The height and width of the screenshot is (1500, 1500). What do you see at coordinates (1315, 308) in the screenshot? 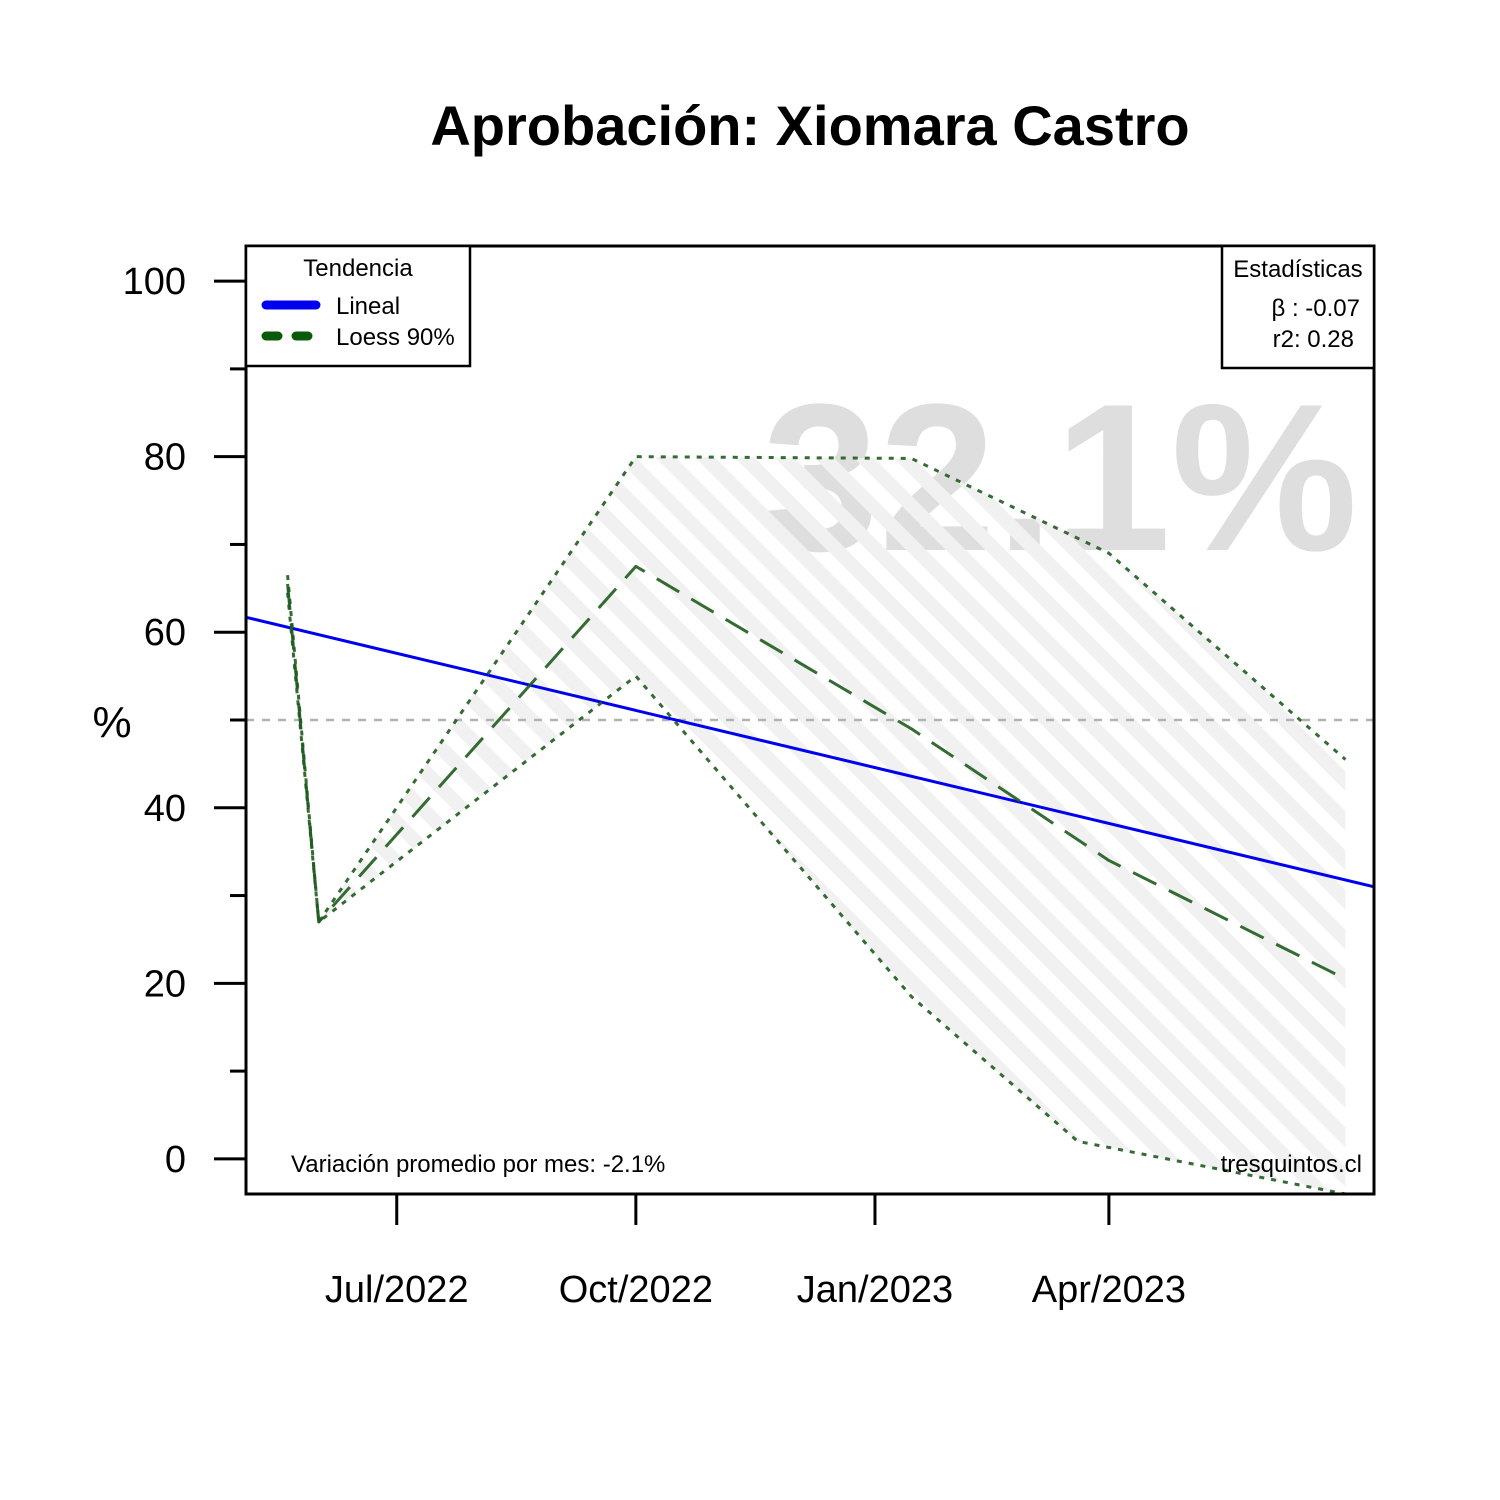
I see `stats-beta: β : -0.07` at bounding box center [1315, 308].